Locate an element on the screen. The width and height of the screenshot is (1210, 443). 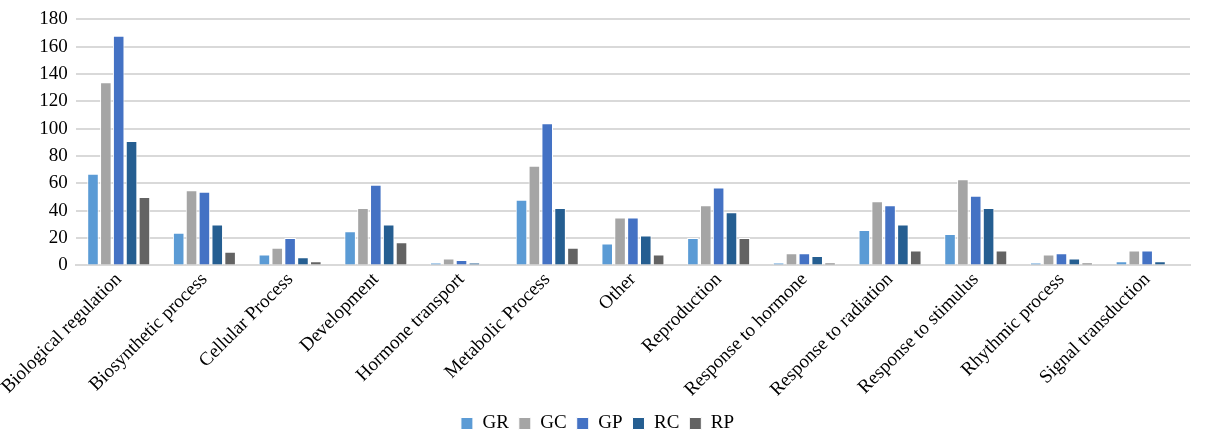
legend-label: RP is located at coordinates (722, 422).